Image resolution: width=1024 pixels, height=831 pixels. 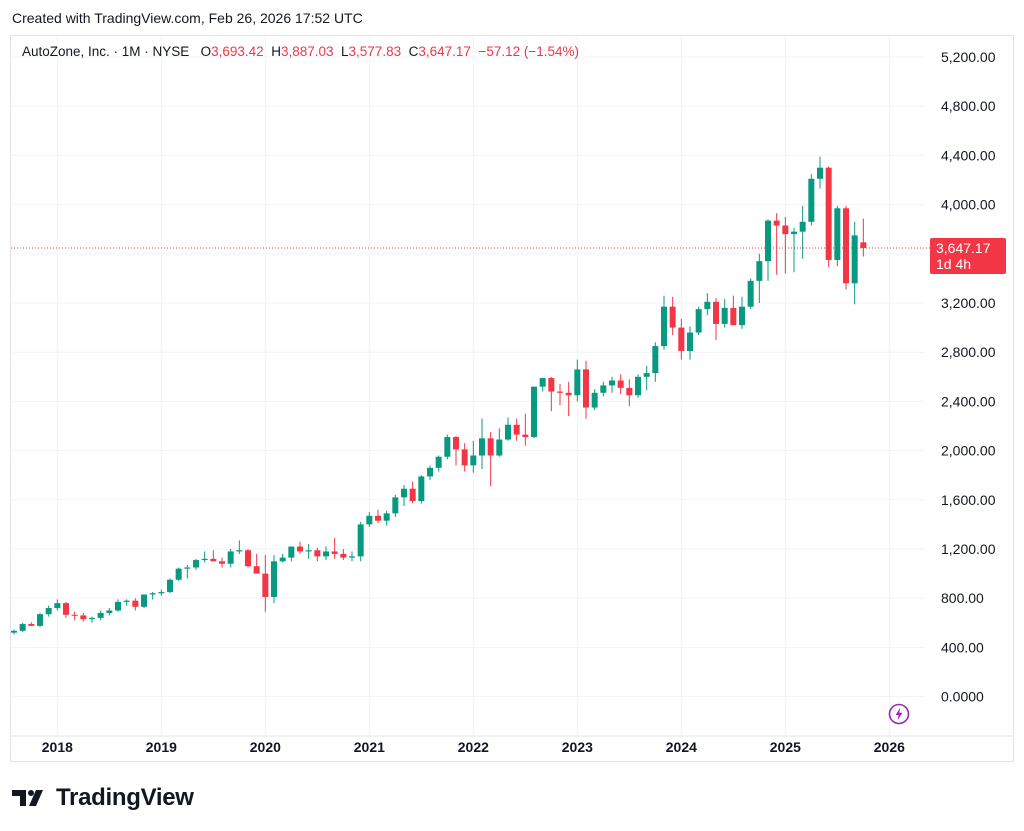 I want to click on close-label: C, so click(x=413, y=51).